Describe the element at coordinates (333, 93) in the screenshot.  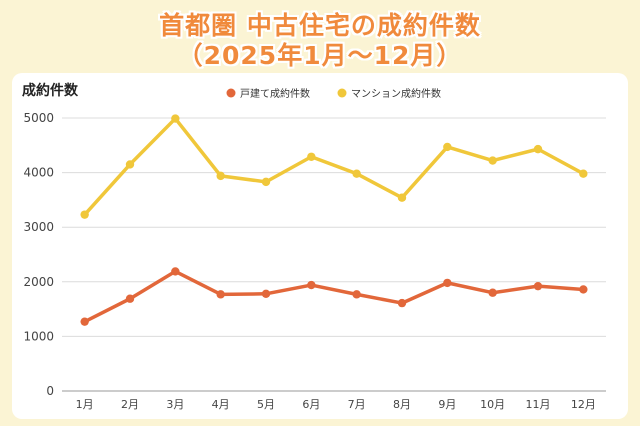
I see `legend: 戸建て成約件数 マンション成約件数` at that location.